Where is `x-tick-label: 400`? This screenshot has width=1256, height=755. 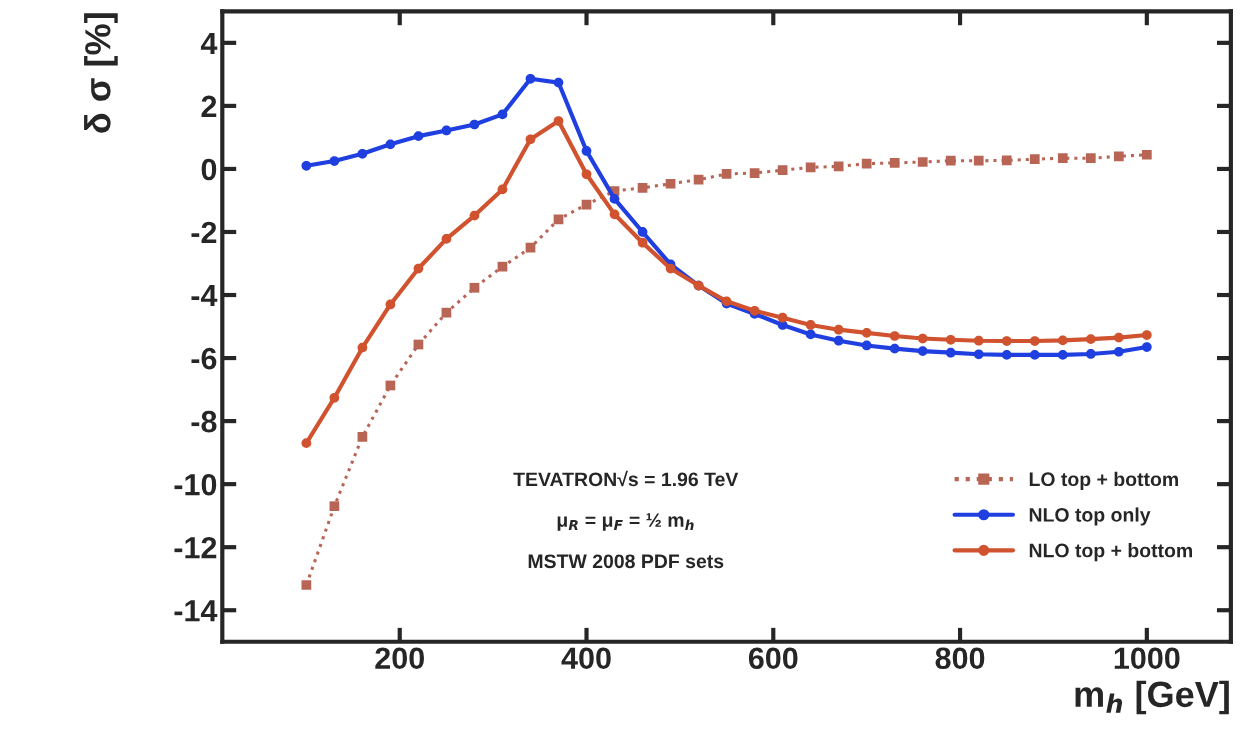
x-tick-label: 400 is located at coordinates (586, 658).